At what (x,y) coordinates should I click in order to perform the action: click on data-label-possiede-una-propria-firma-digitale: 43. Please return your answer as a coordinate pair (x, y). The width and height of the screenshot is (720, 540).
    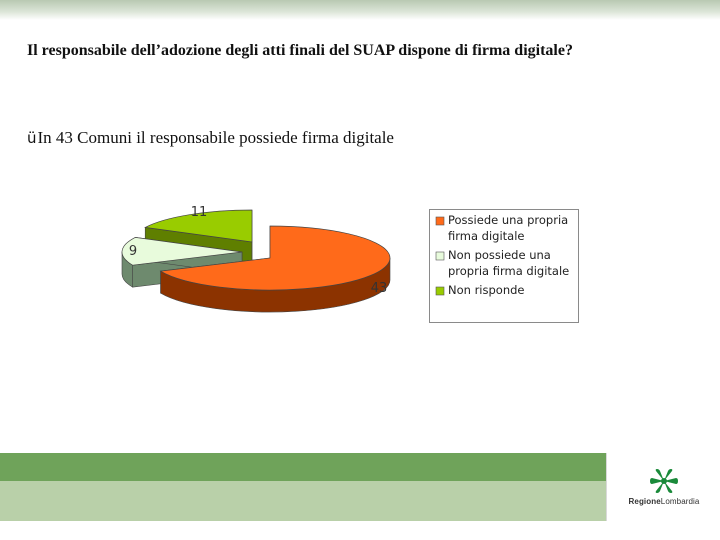
    Looking at the image, I should click on (379, 288).